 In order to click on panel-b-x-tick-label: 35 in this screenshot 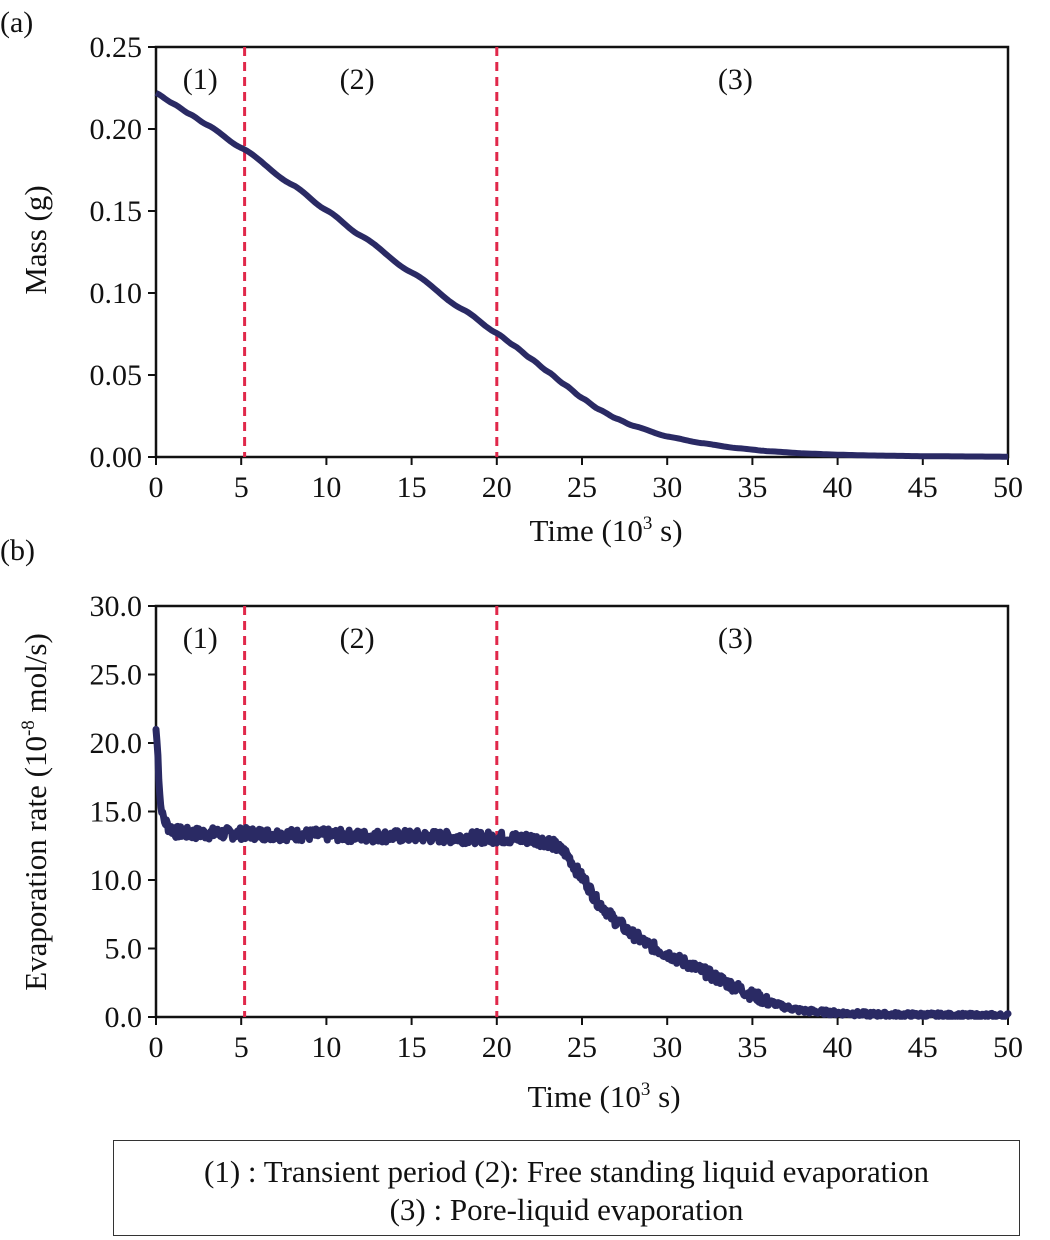, I will do `click(752, 1047)`.